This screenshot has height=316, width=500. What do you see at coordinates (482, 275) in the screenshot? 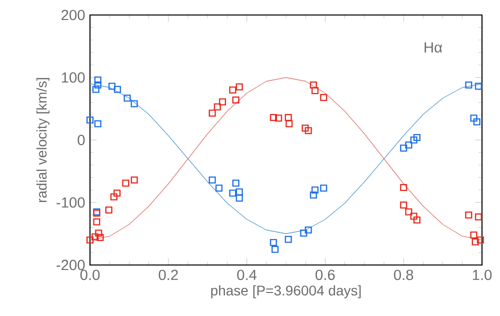
I see `x-tick-label: 1.0` at bounding box center [482, 275].